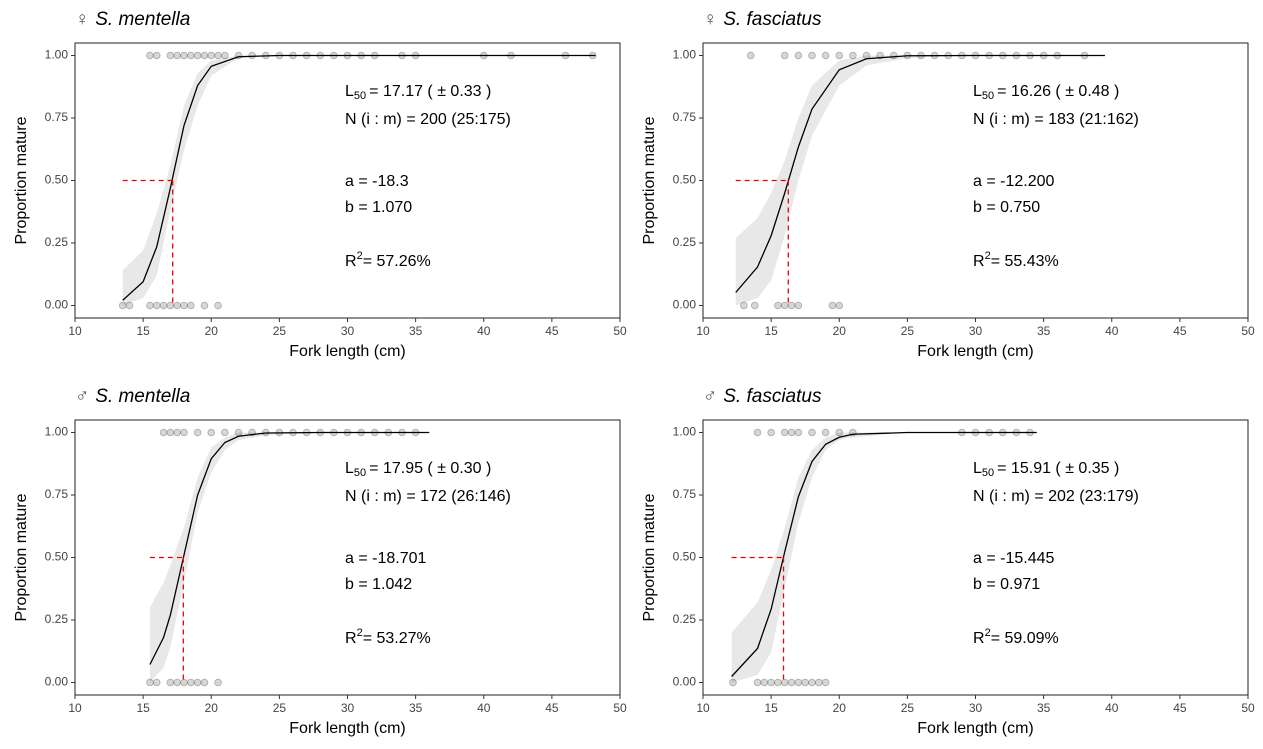 The image size is (1263, 749). Describe the element at coordinates (975, 728) in the screenshot. I see `x-axis-label: Fork length (cm)` at that location.